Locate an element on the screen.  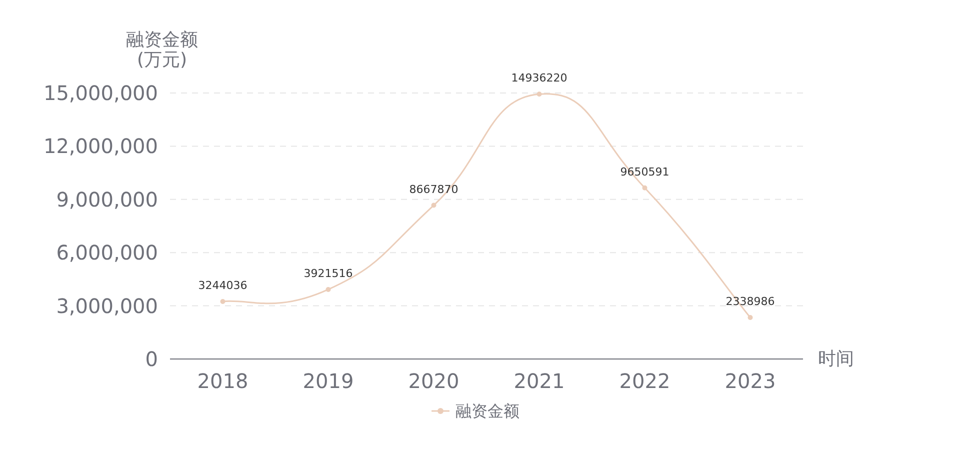
y-tick-label: 9,000,000 is located at coordinates (107, 199).